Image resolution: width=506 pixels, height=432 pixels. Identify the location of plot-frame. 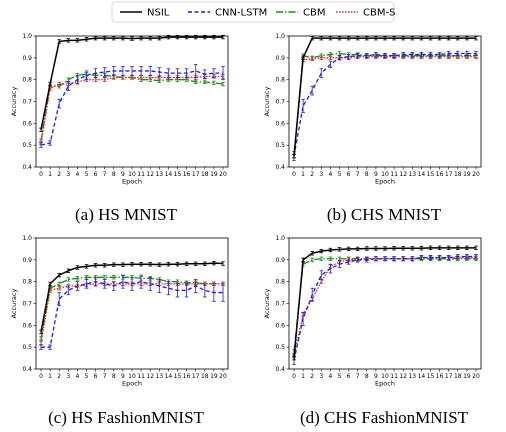
(132, 101).